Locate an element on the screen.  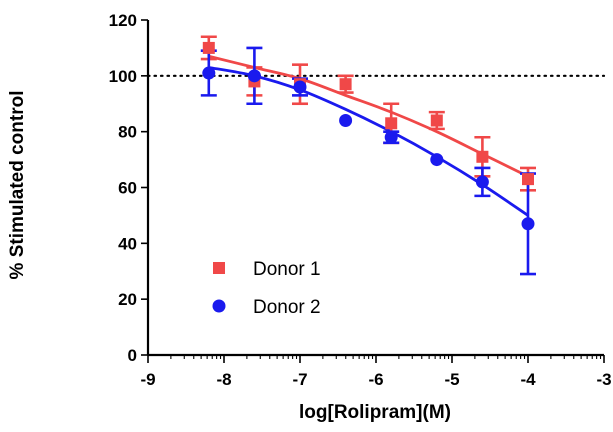
y-tick-label: 0 is located at coordinates (132, 355).